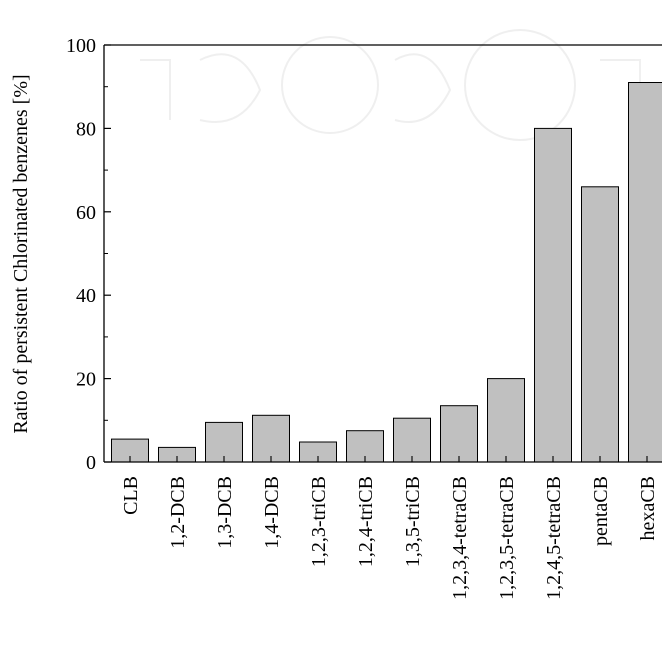  What do you see at coordinates (507, 538) in the screenshot?
I see `x-tick-label-8: 1,2,3,5-tetraCB` at bounding box center [507, 538].